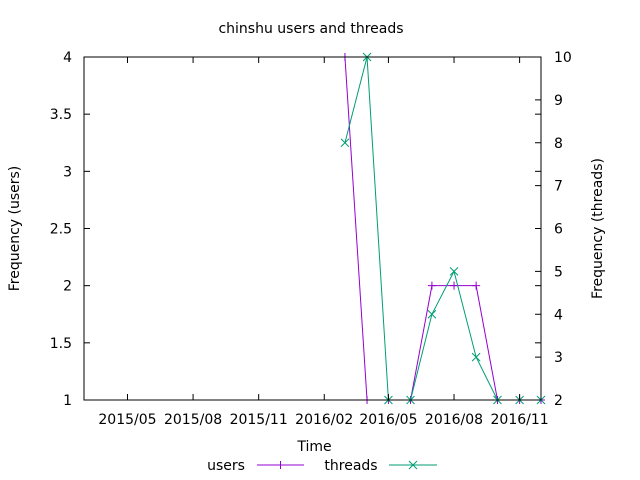 This screenshot has height=480, width=640. What do you see at coordinates (563, 58) in the screenshot?
I see `y2-tick-label: 10` at bounding box center [563, 58].